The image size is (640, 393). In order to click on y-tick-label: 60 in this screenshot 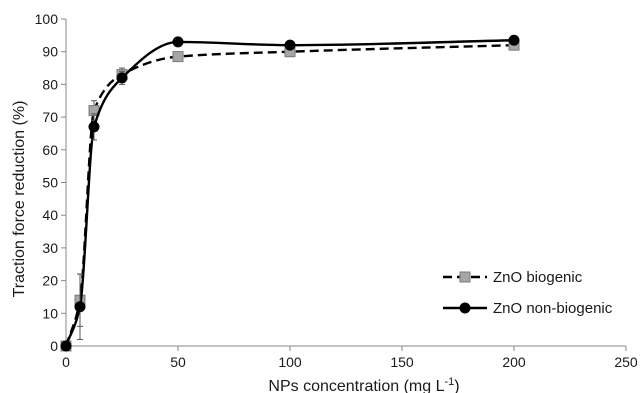, I will do `click(50, 150)`.